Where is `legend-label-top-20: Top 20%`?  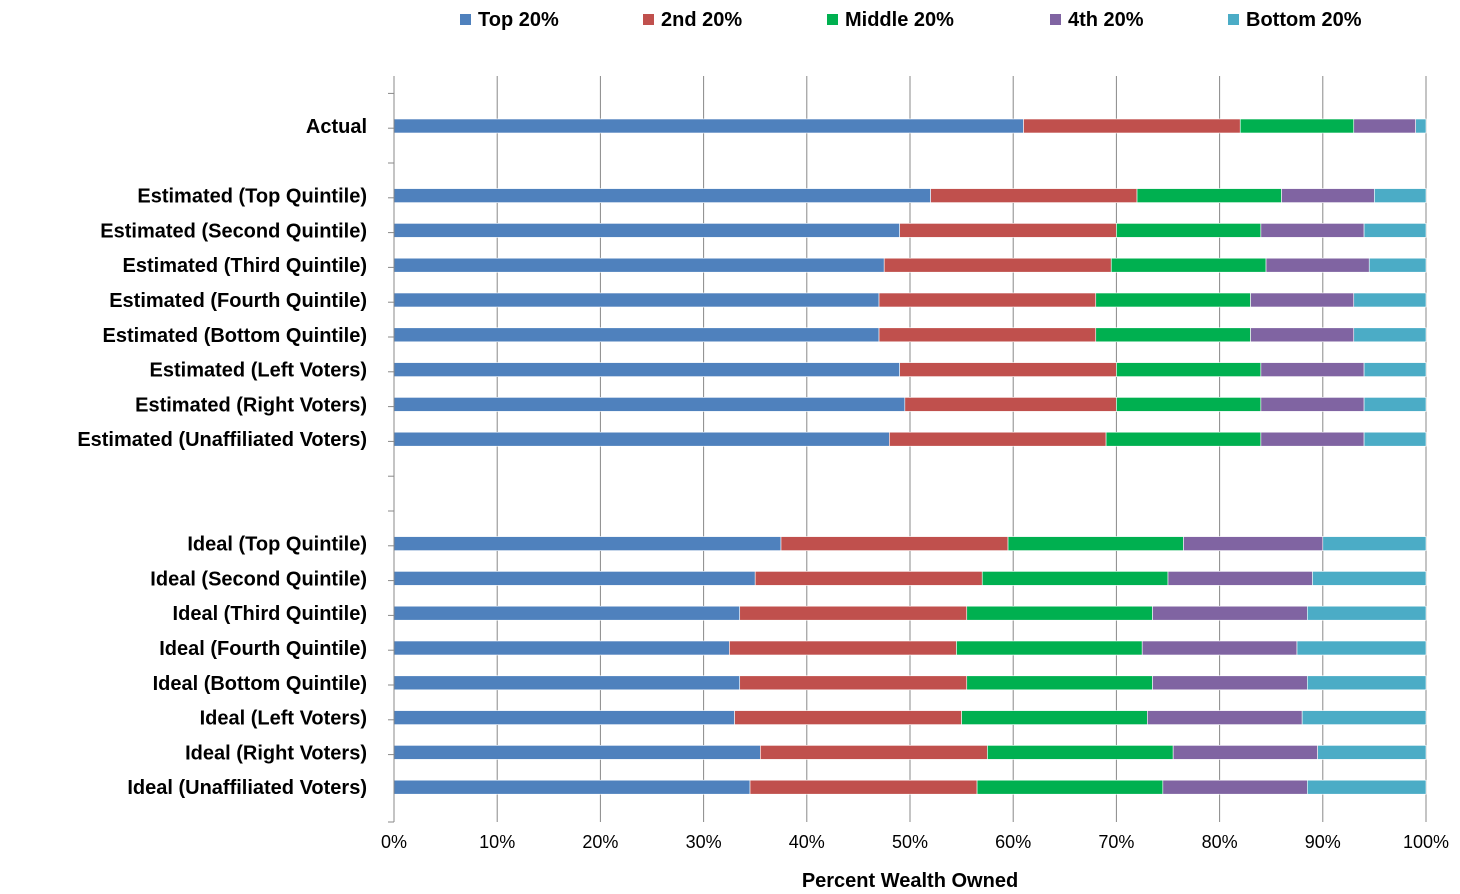
legend-label-top-20: Top 20% is located at coordinates (518, 20).